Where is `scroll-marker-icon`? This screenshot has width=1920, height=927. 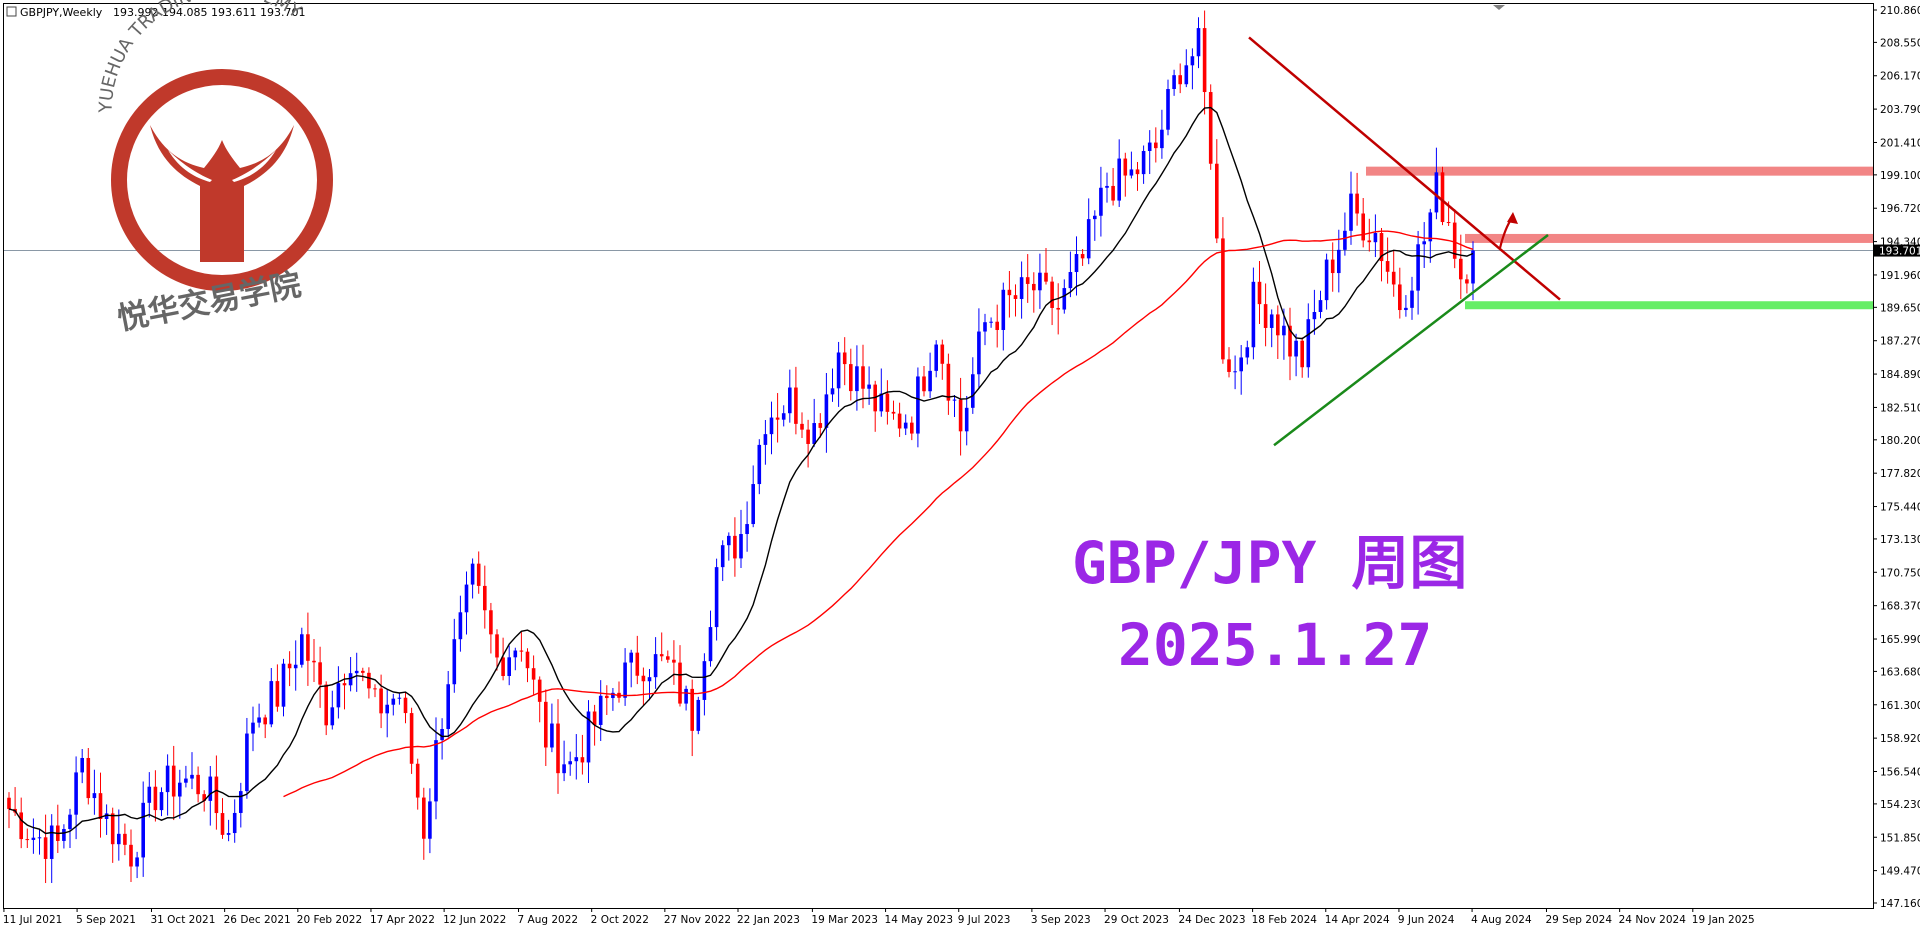 scroll-marker-icon is located at coordinates (1499, 7).